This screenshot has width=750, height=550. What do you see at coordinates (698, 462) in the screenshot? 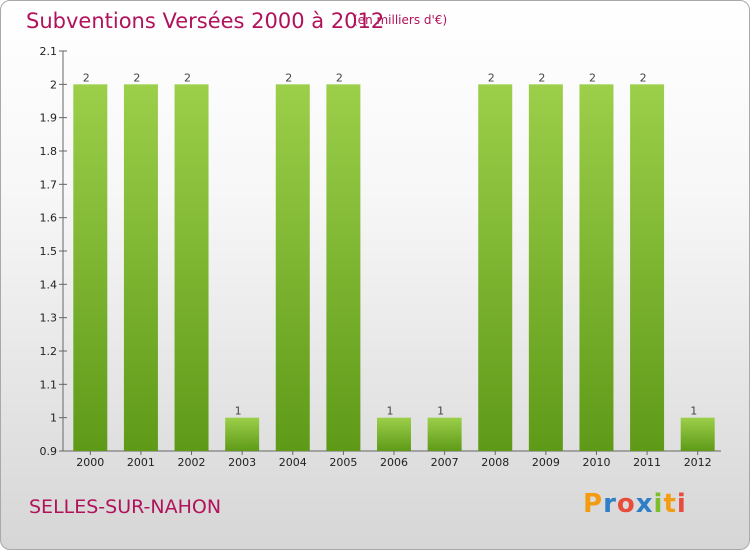
I see `x-tick-label: 2012` at bounding box center [698, 462].